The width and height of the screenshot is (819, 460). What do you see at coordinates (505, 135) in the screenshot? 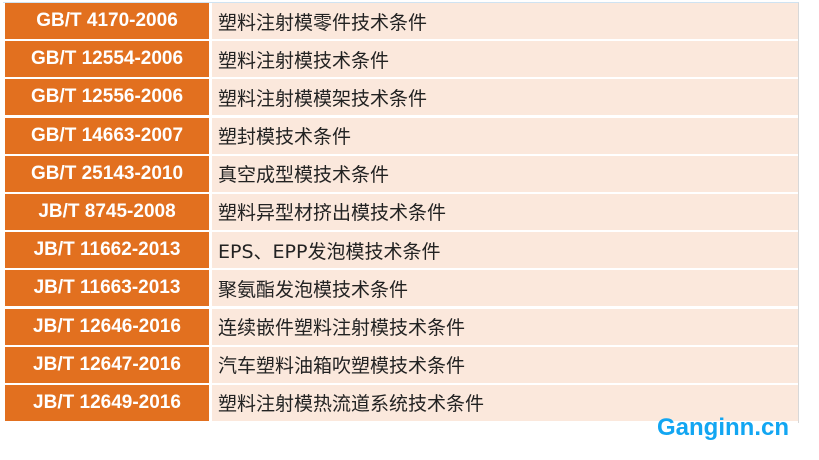
I see `standard-title: 塑封模技术条件` at bounding box center [505, 135].